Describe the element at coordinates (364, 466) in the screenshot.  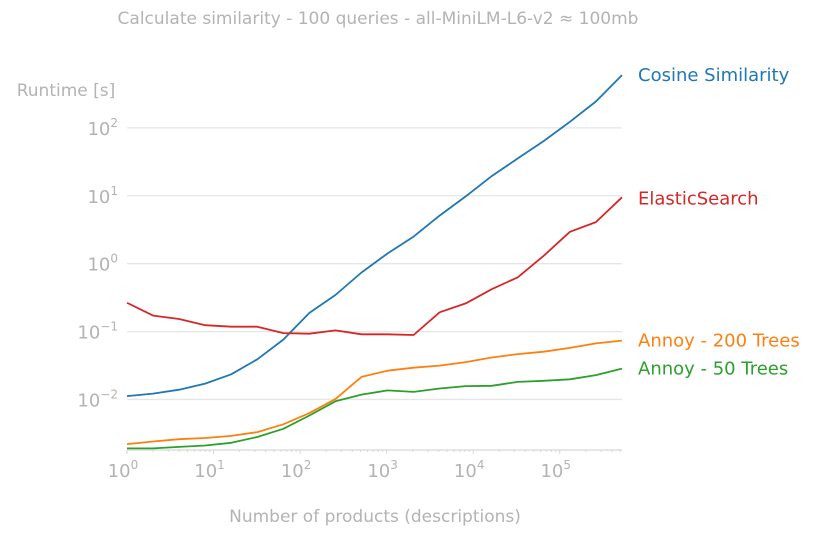
I see `x-axis: 10⁰ 10¹ 10² 10³ 10⁴ 10⁵` at that location.